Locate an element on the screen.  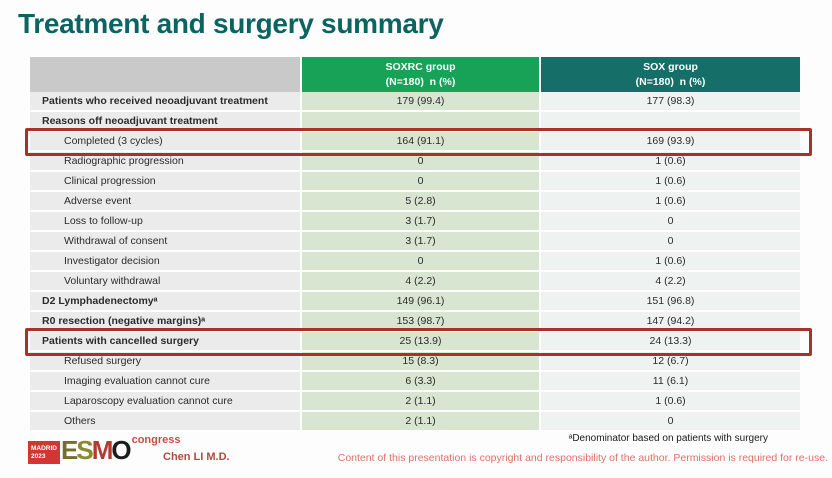
sox-value: 12 (6.7) is located at coordinates (670, 362).